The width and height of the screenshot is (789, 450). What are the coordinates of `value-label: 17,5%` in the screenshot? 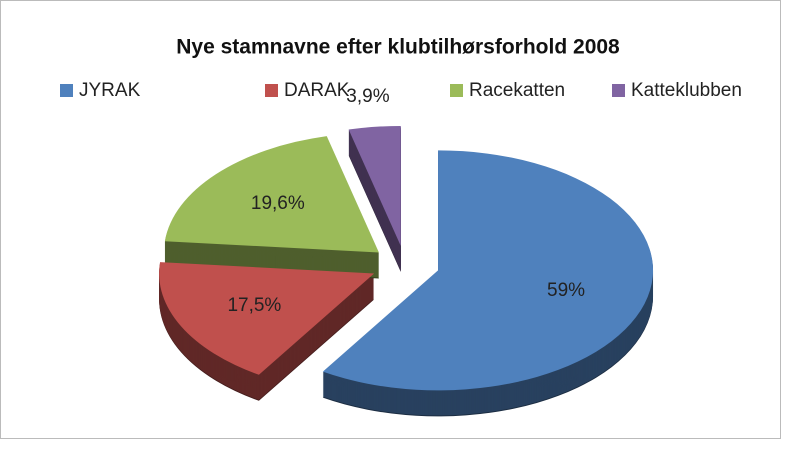 It's located at (254, 305).